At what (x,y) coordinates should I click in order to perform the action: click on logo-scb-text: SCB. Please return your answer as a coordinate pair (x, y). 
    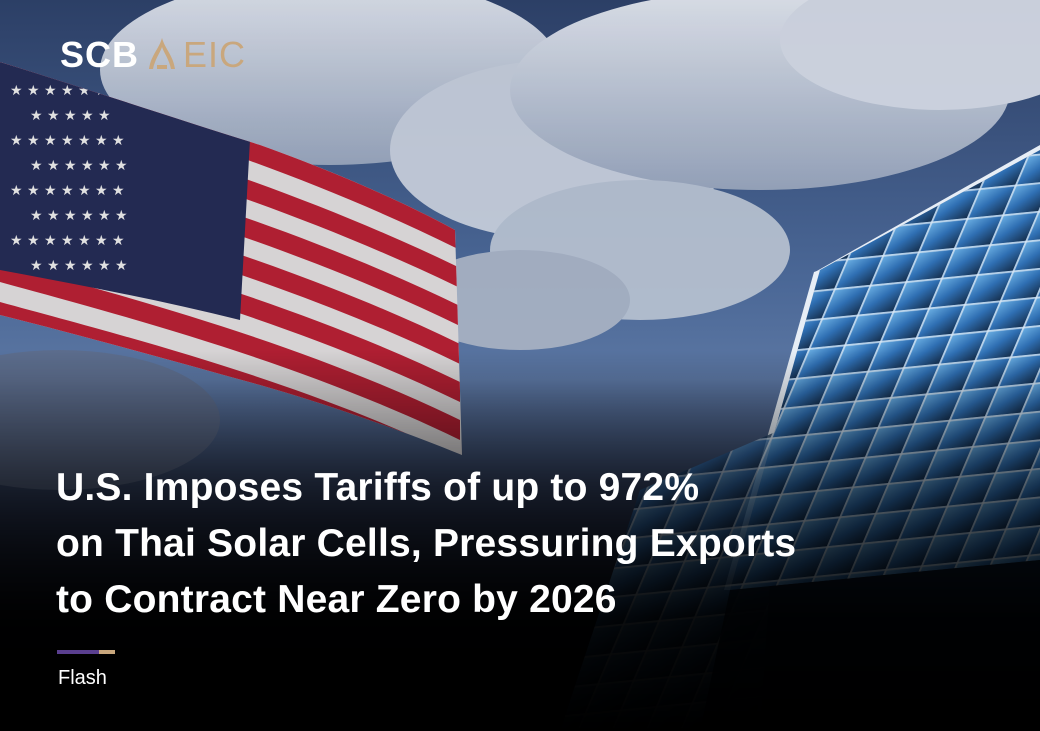
    Looking at the image, I should click on (100, 54).